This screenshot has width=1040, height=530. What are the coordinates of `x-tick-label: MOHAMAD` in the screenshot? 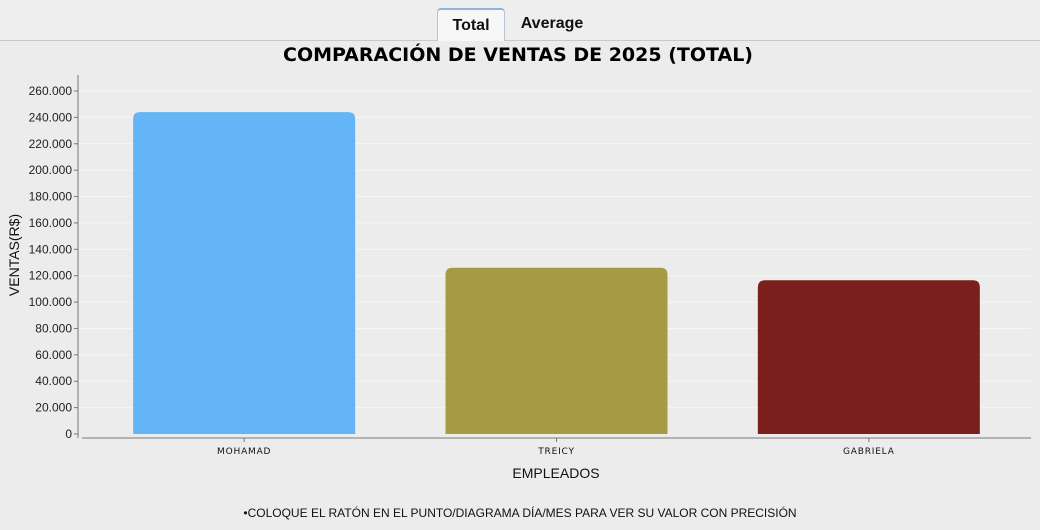 It's located at (244, 452).